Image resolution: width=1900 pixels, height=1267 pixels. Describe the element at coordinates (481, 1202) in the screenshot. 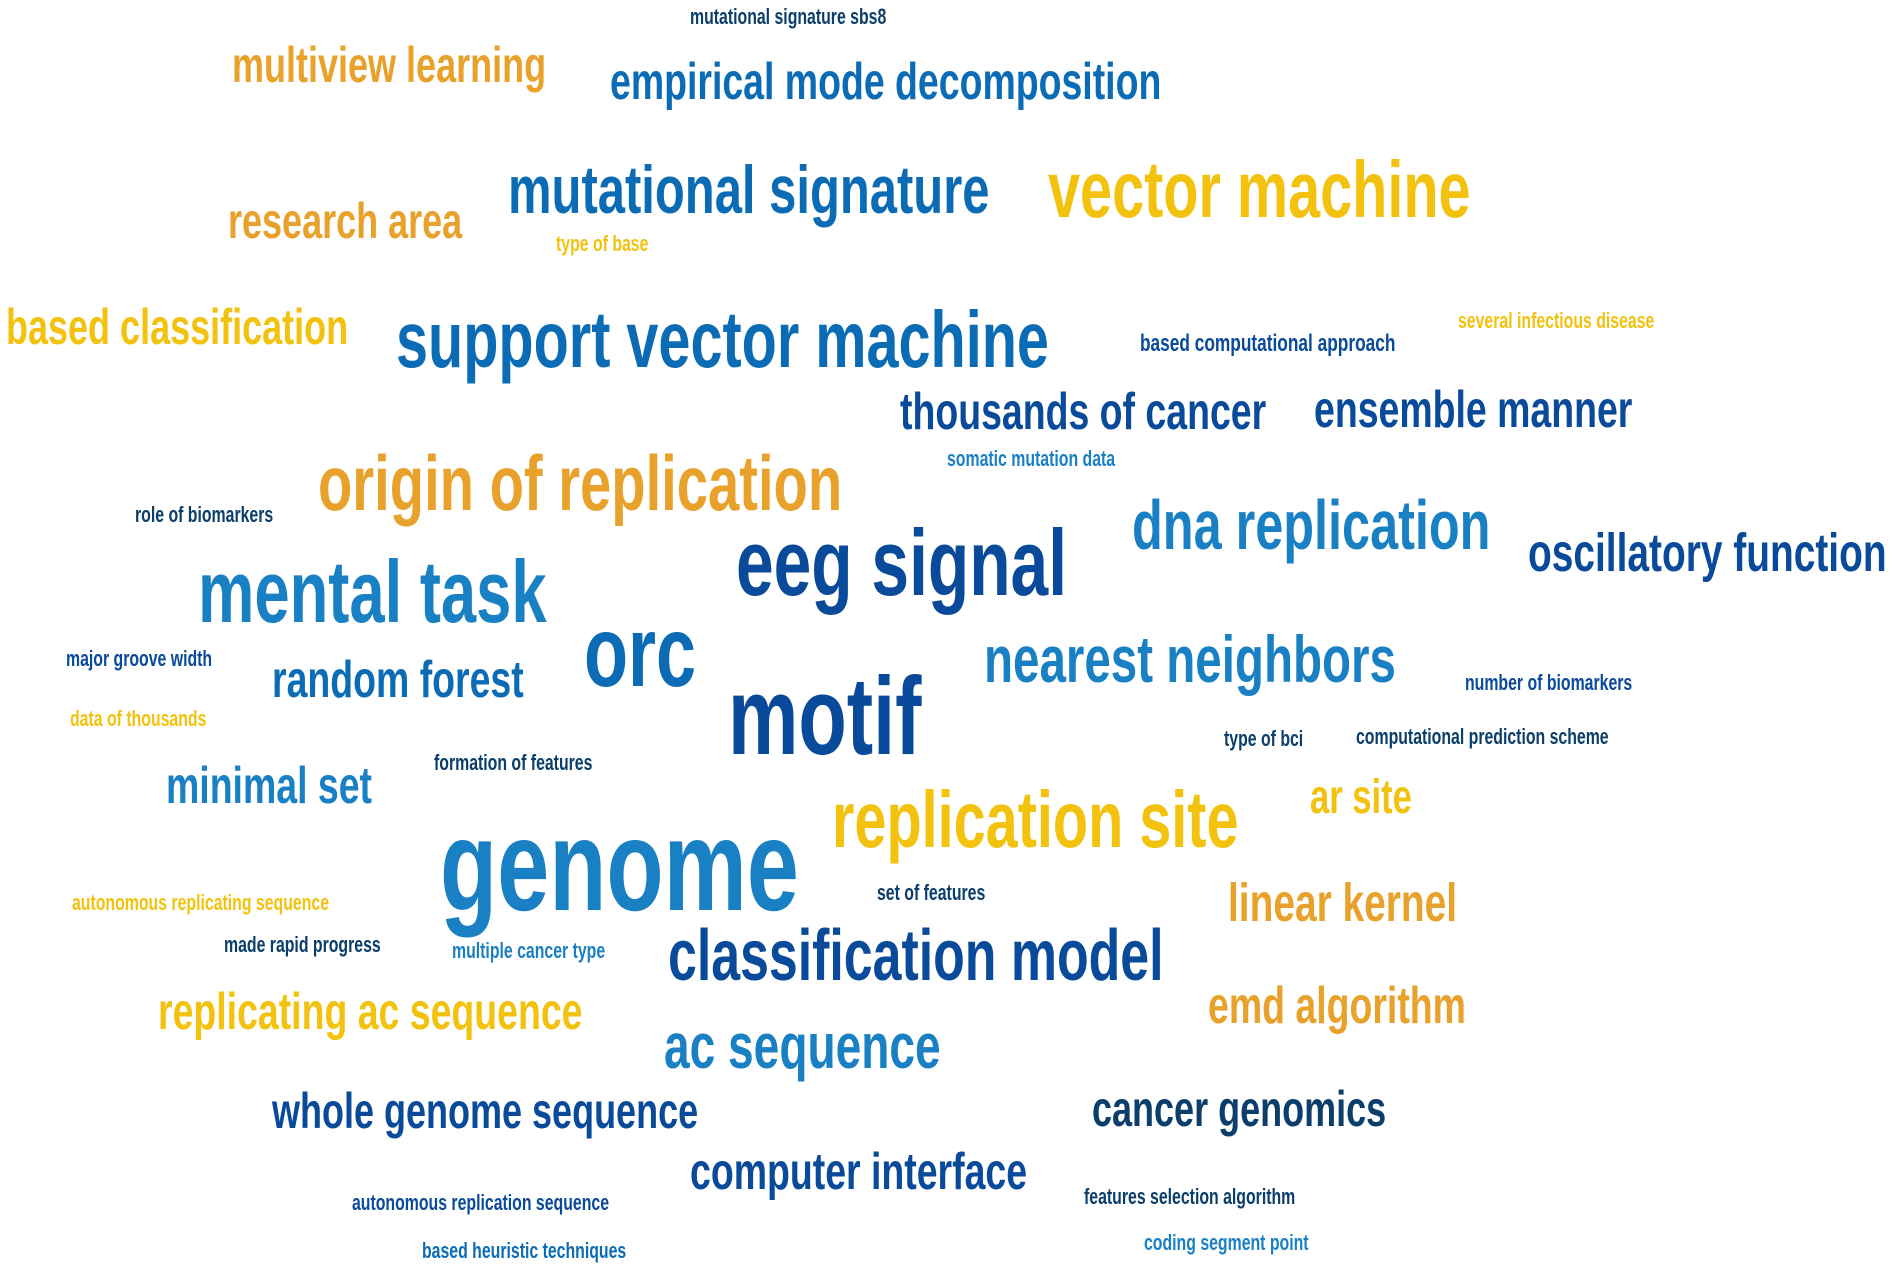

I see `word-autonomous-replication-sequence: autonomous replication sequence` at that location.